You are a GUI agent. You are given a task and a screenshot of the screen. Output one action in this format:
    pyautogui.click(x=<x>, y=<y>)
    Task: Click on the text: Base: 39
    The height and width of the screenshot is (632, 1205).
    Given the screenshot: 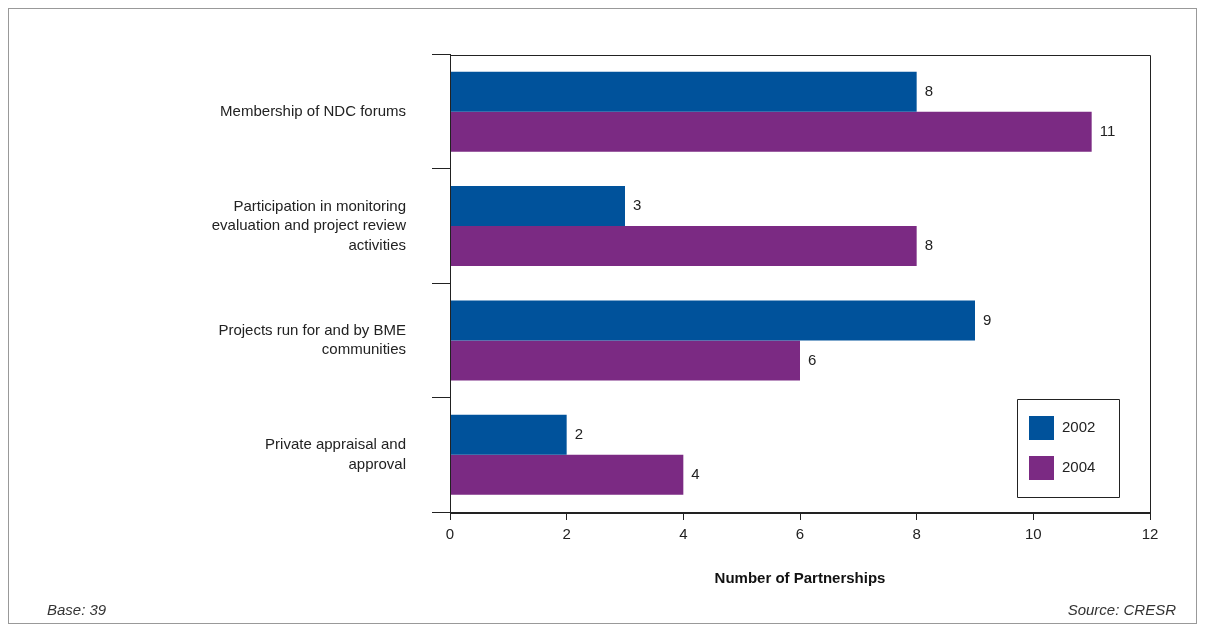 What is the action you would take?
    pyautogui.click(x=77, y=609)
    